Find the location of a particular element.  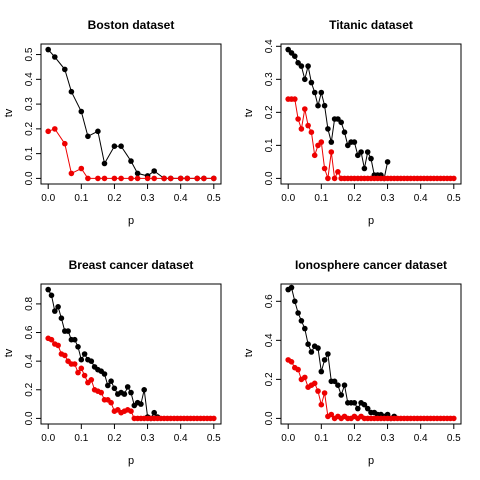

x-tick-label: 0.2 is located at coordinates (354, 438).